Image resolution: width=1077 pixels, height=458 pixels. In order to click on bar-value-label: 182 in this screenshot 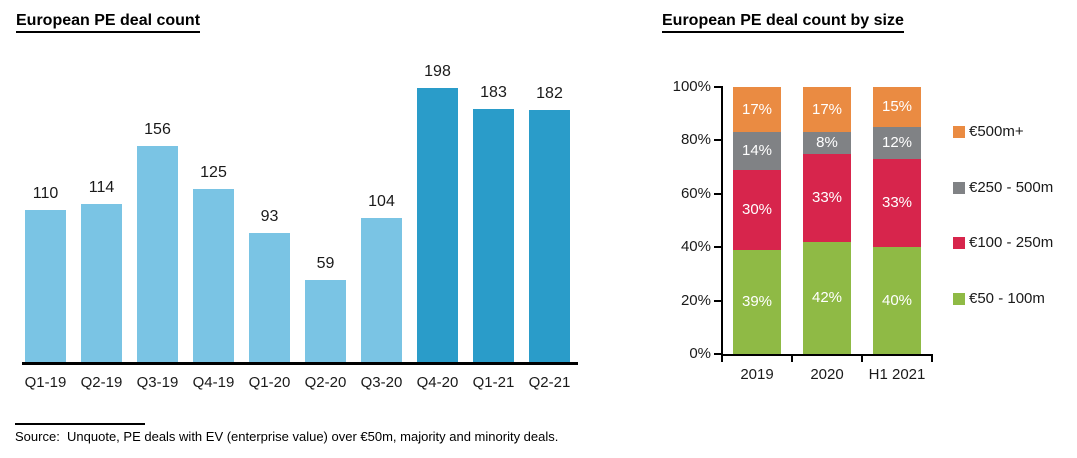, I will do `click(549, 93)`.